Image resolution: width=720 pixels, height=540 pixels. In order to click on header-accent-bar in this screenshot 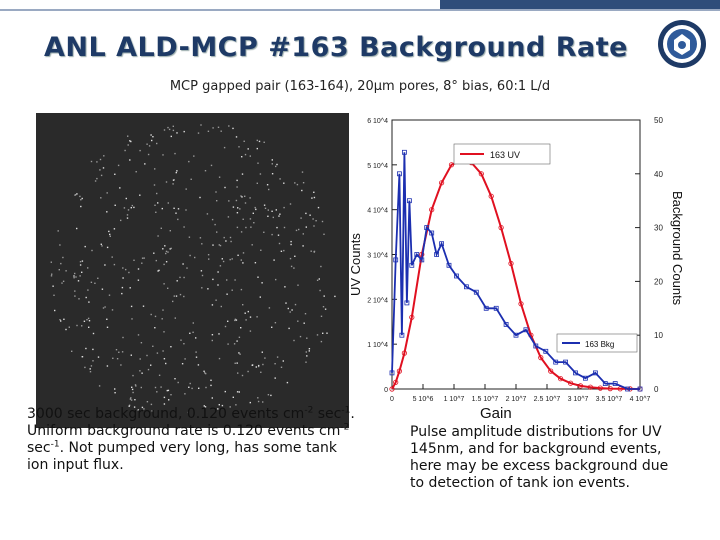, I will do `click(580, 4)`.